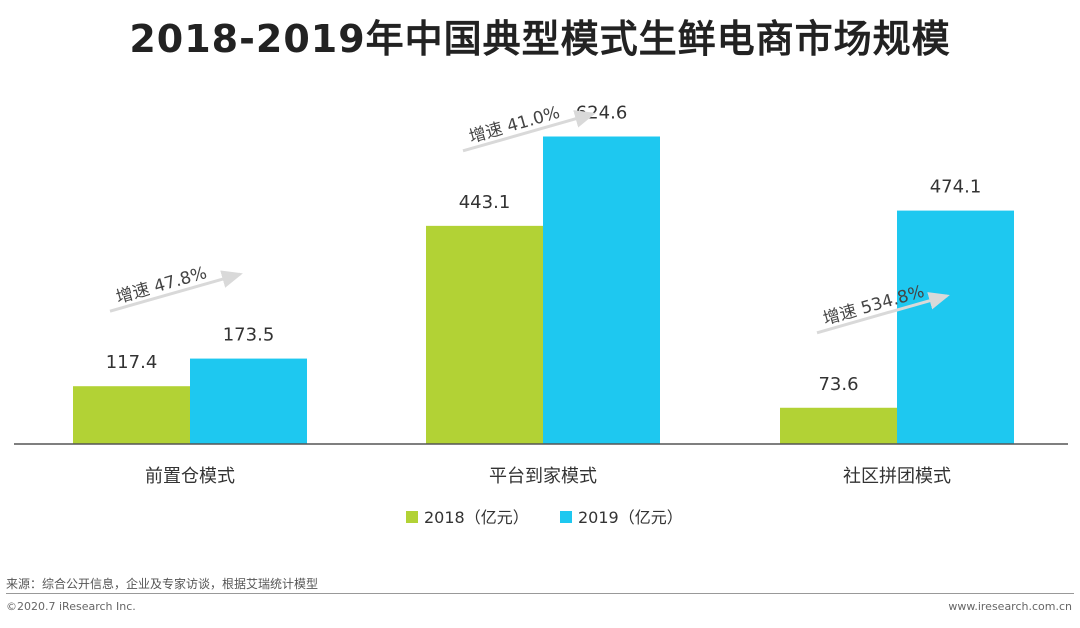 This screenshot has width=1080, height=628. What do you see at coordinates (485, 202) in the screenshot?
I see `value-label: 443.1` at bounding box center [485, 202].